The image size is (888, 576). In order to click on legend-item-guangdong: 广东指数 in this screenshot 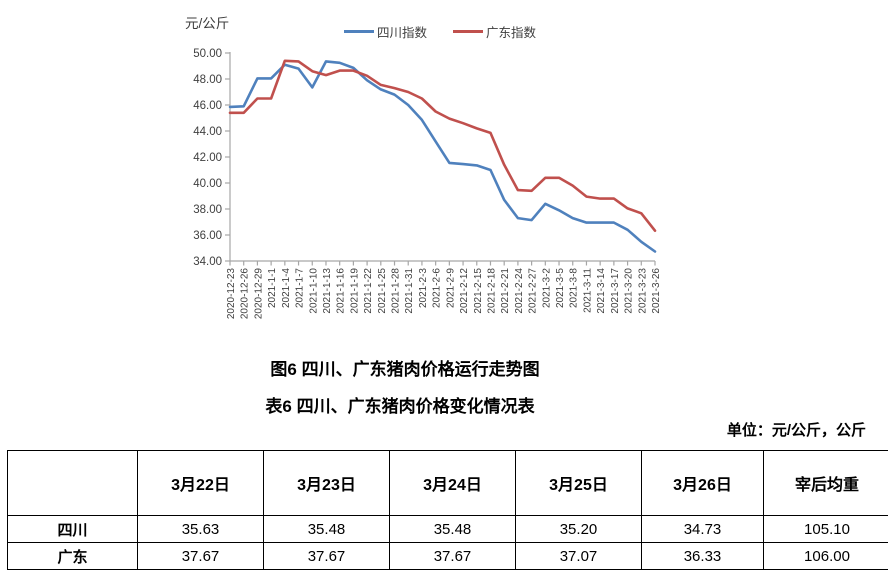, I will do `click(494, 31)`.